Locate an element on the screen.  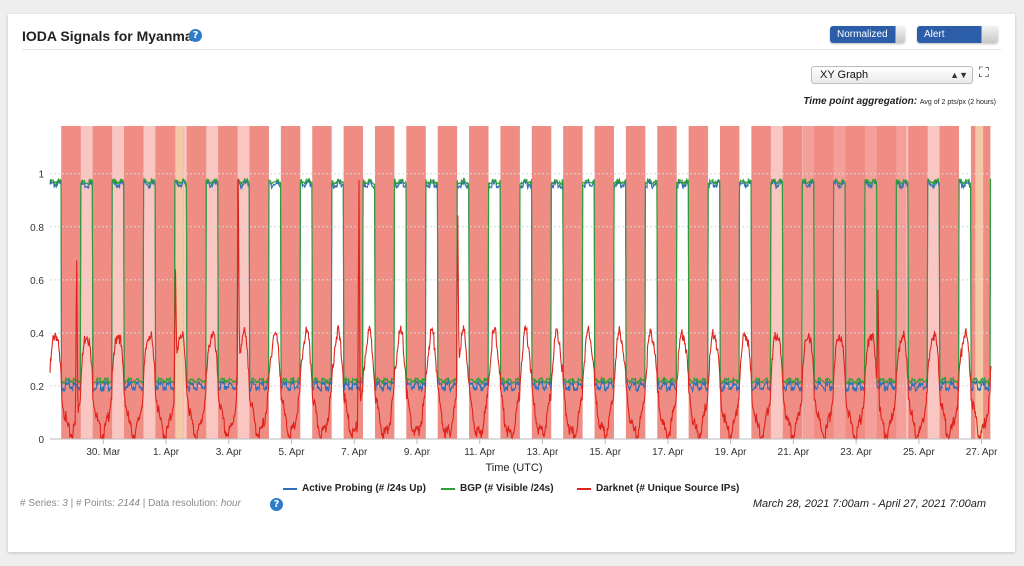
x-tick-label: 25. Apr is located at coordinates (919, 452).